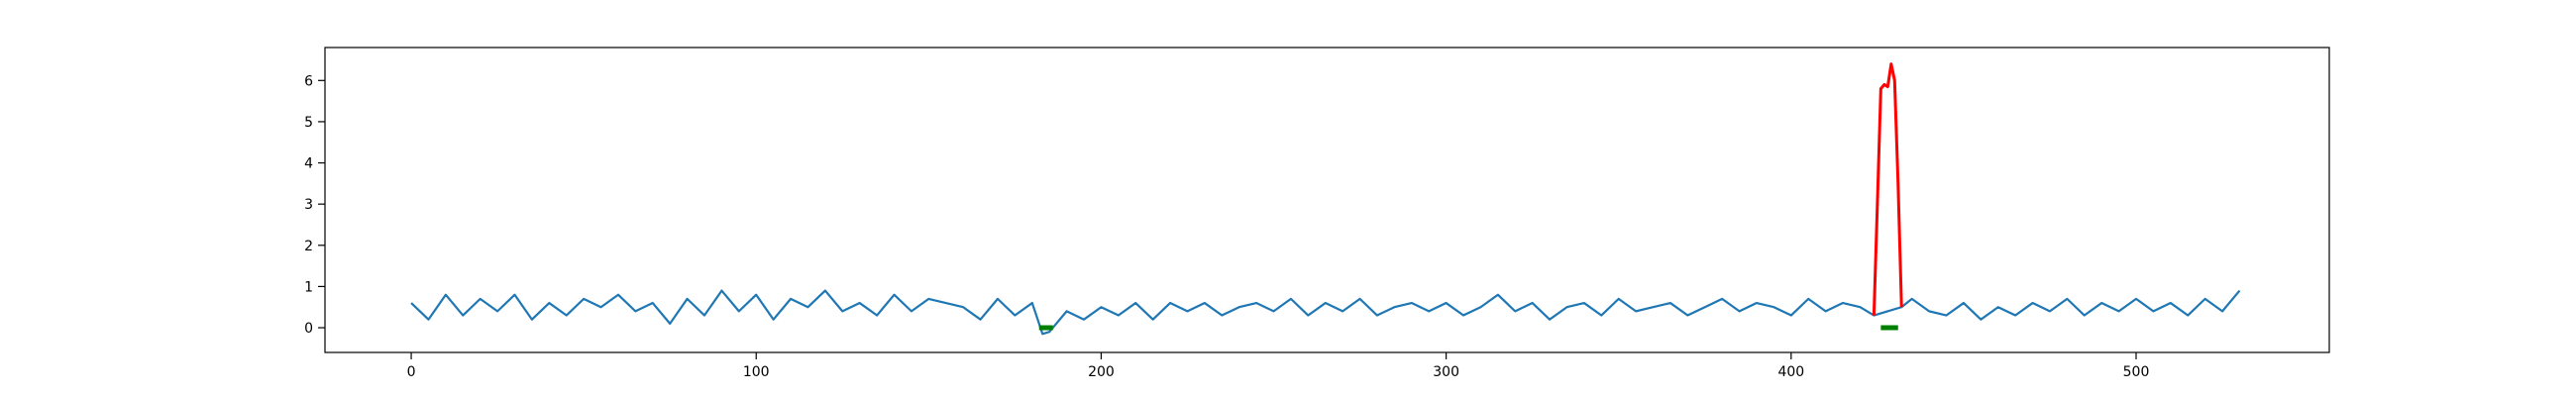  Describe the element at coordinates (308, 287) in the screenshot. I see `y-tick-label: 1` at that location.